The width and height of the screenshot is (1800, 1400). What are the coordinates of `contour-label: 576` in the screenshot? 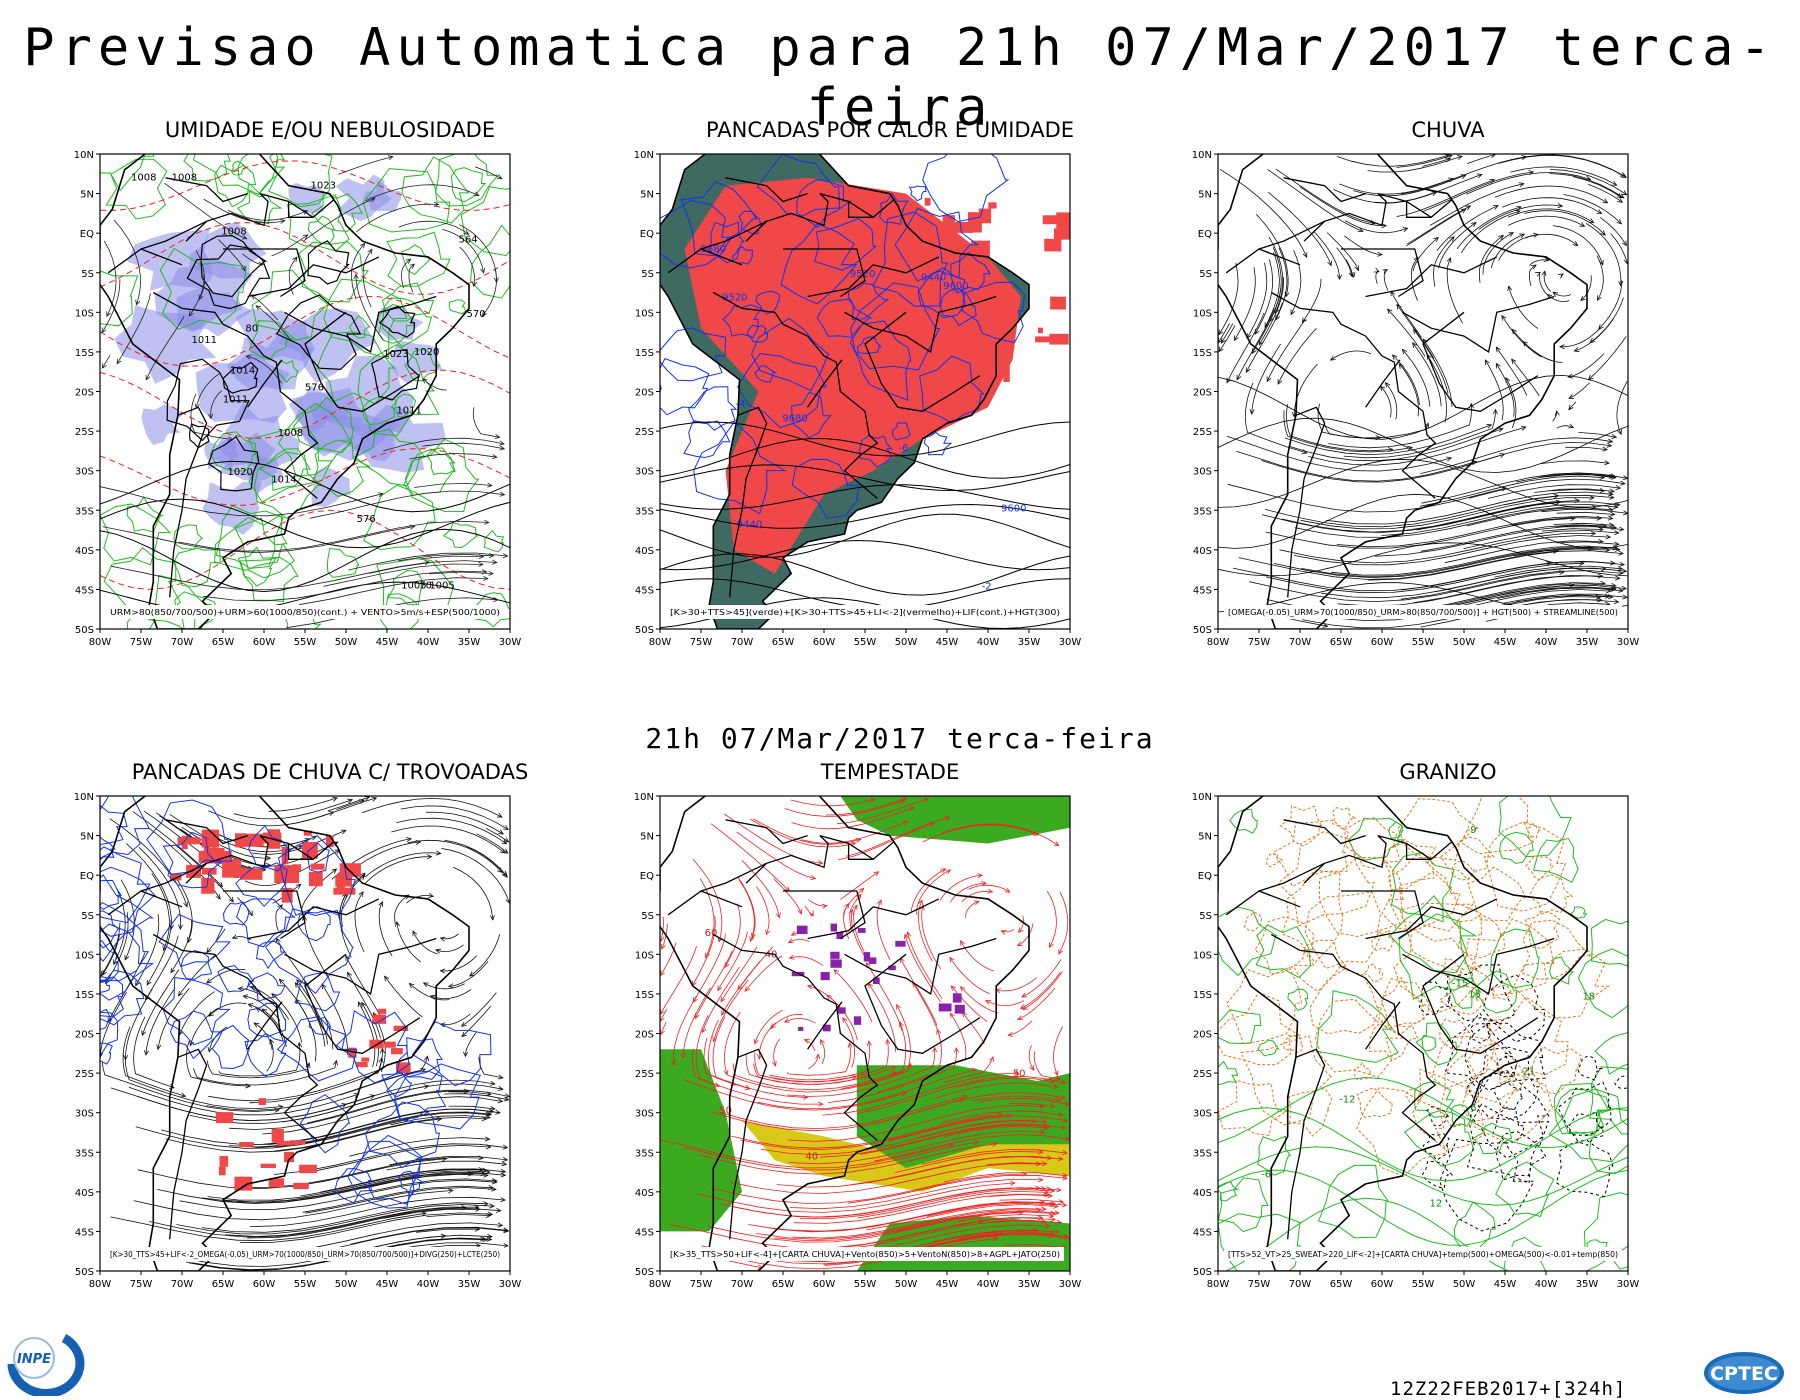 It's located at (314, 388).